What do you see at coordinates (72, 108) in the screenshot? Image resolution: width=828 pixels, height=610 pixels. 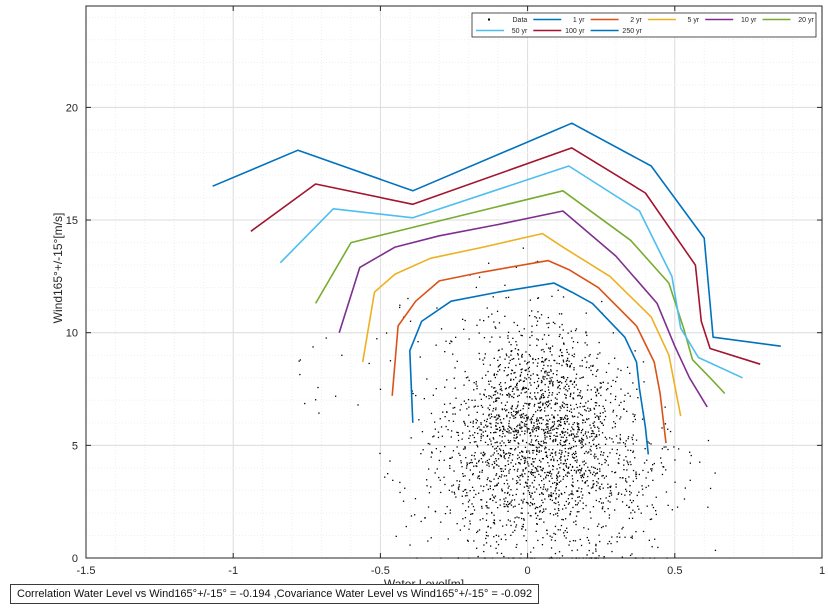 I see `y-tick-label: 20` at bounding box center [72, 108].